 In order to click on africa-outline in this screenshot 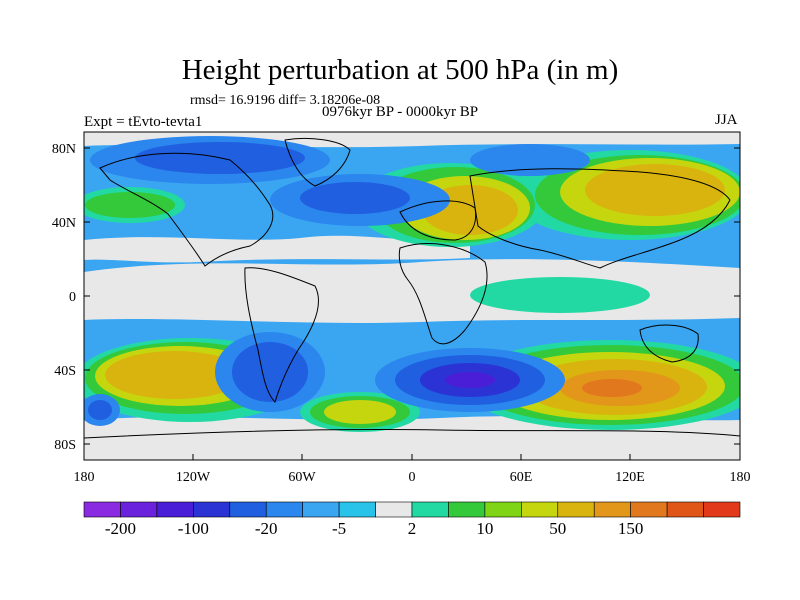, I will do `click(443, 294)`.